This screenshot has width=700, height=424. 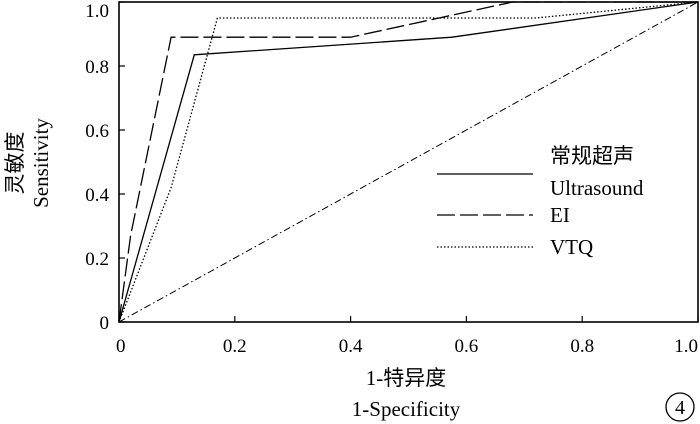 I want to click on x-tick-label: 0.6, so click(x=467, y=346).